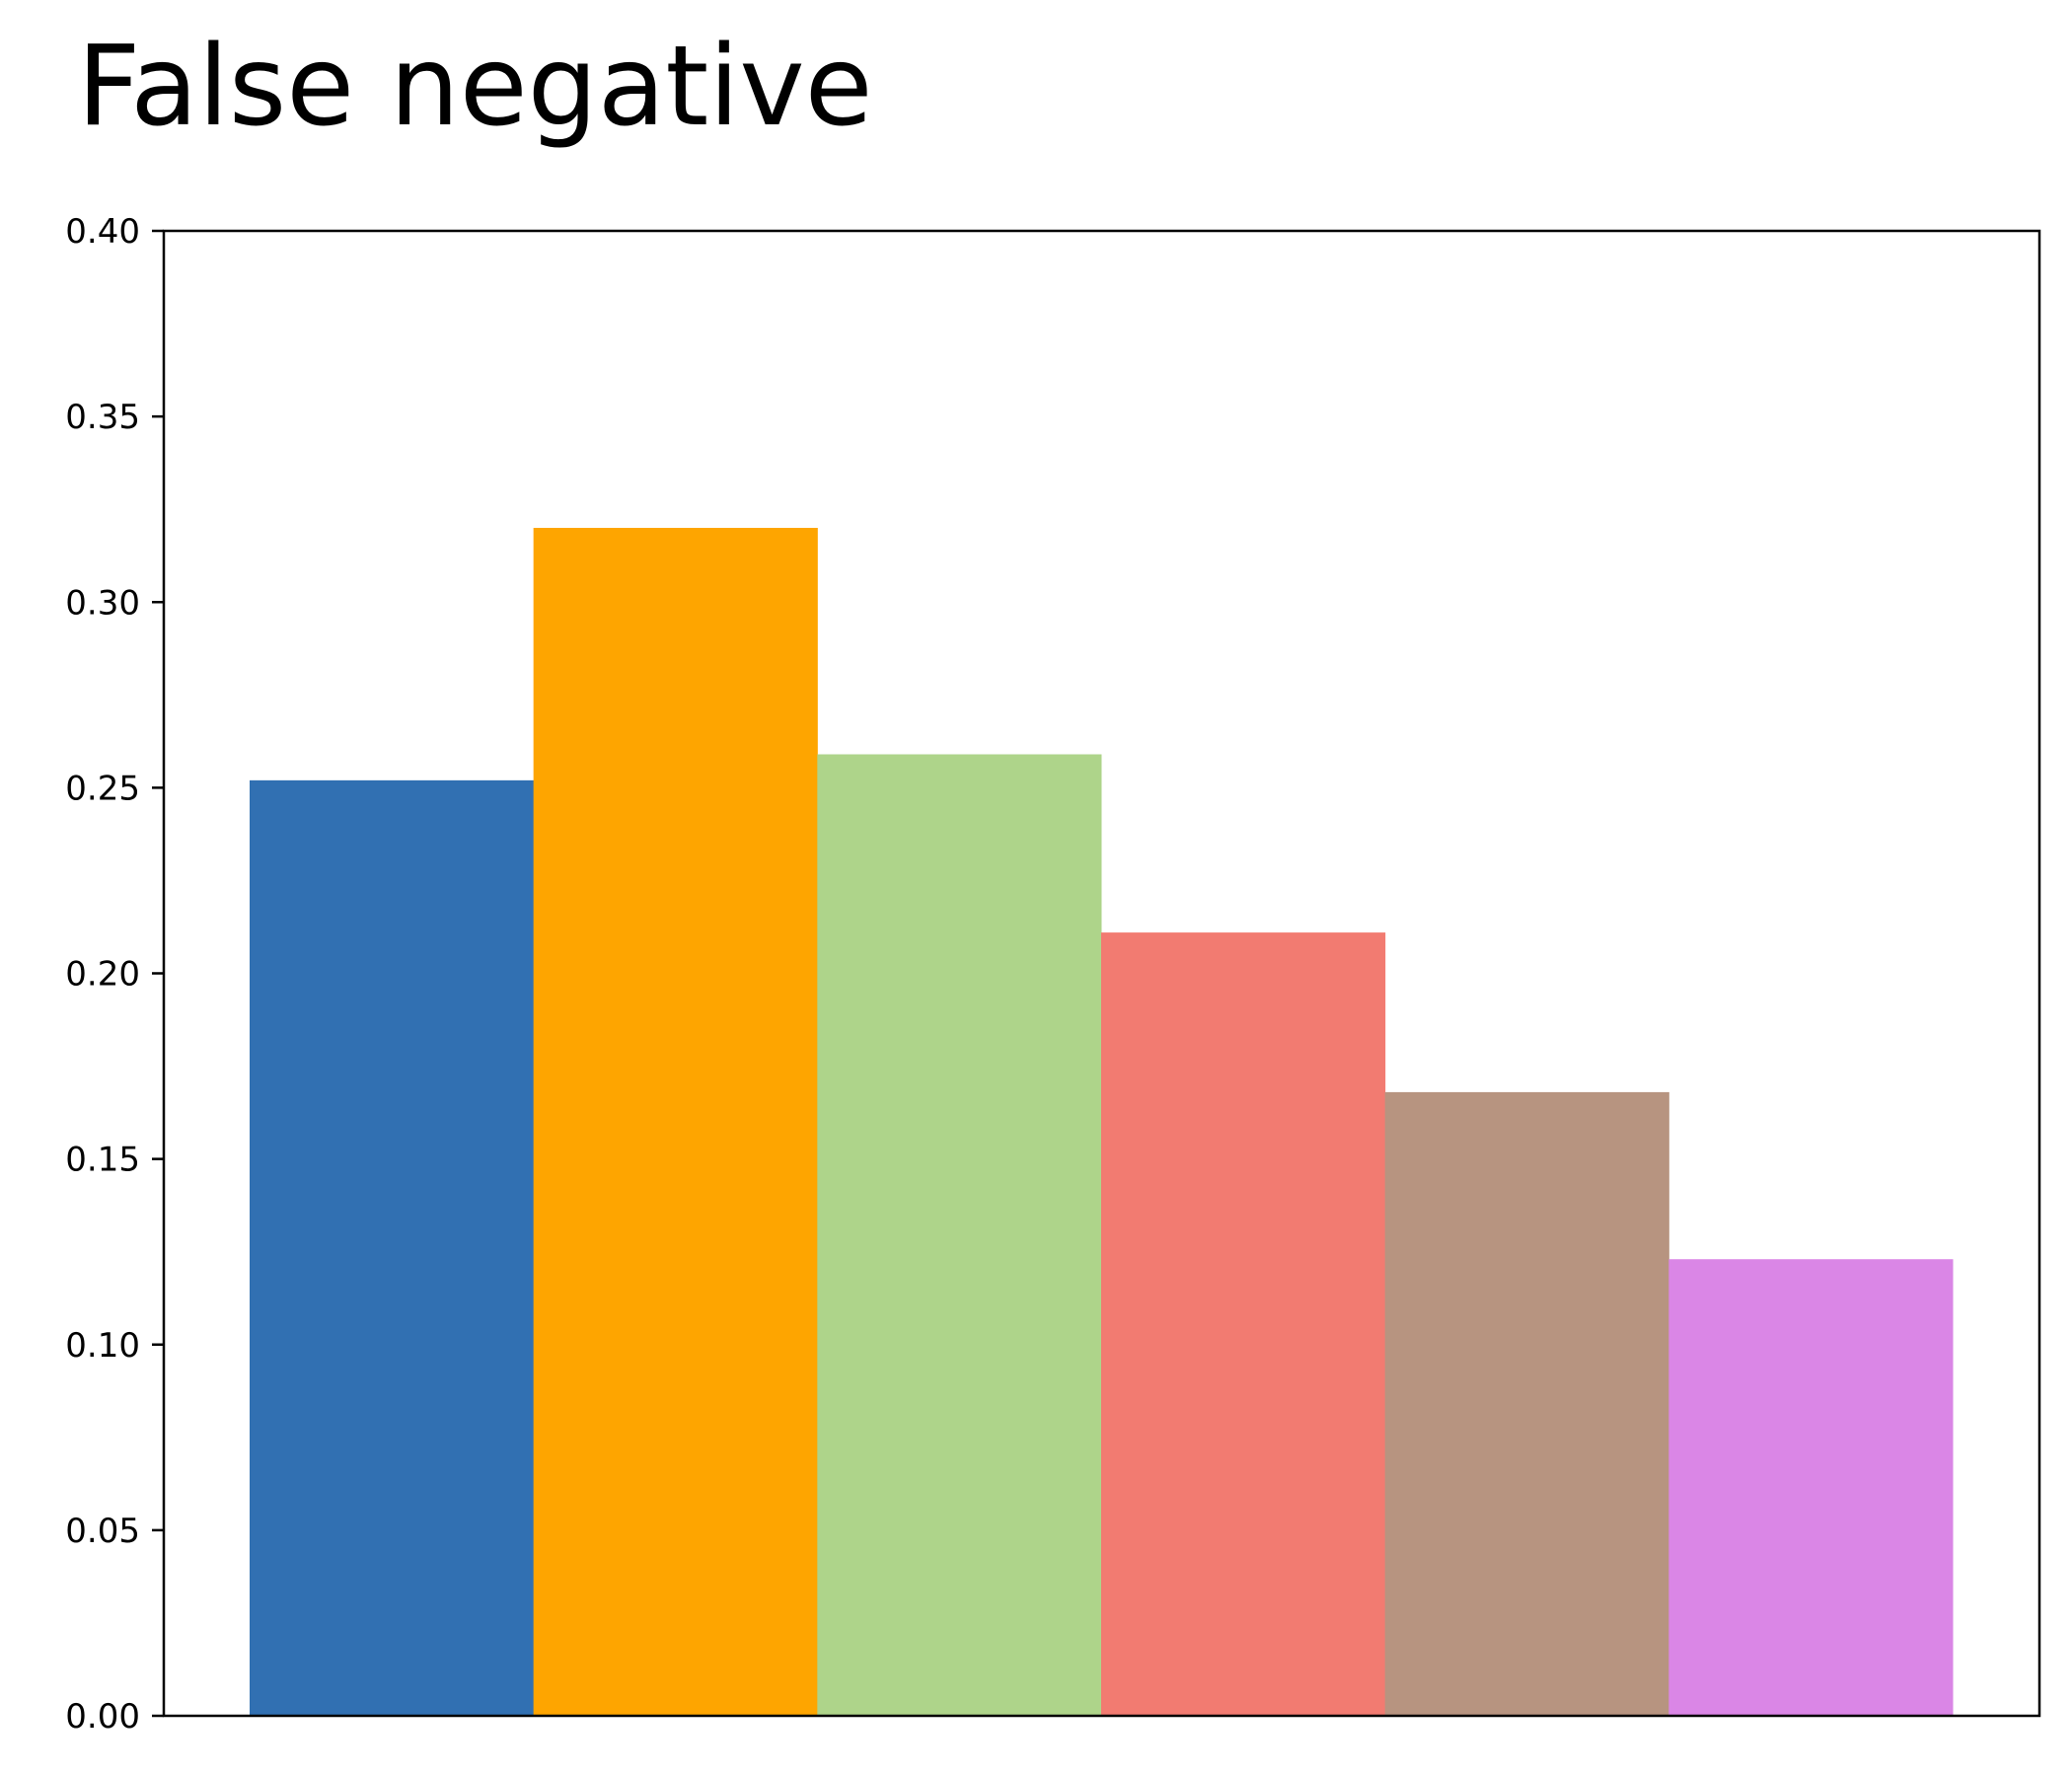  I want to click on y-tick-label: 0.40, so click(103, 232).